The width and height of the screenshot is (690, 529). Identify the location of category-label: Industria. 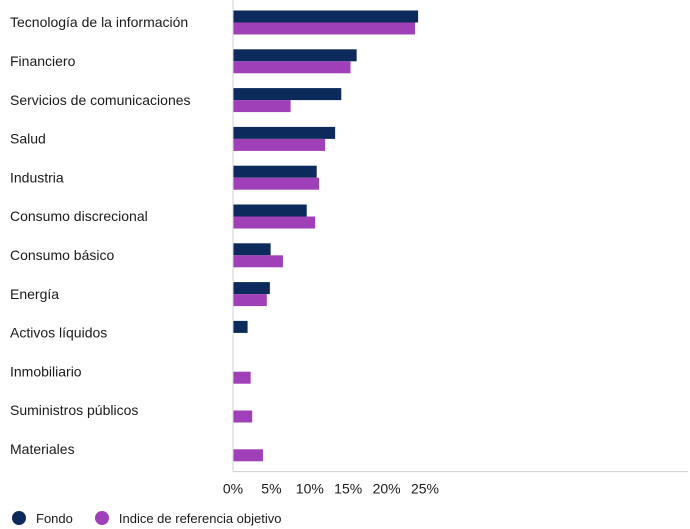
(37, 177).